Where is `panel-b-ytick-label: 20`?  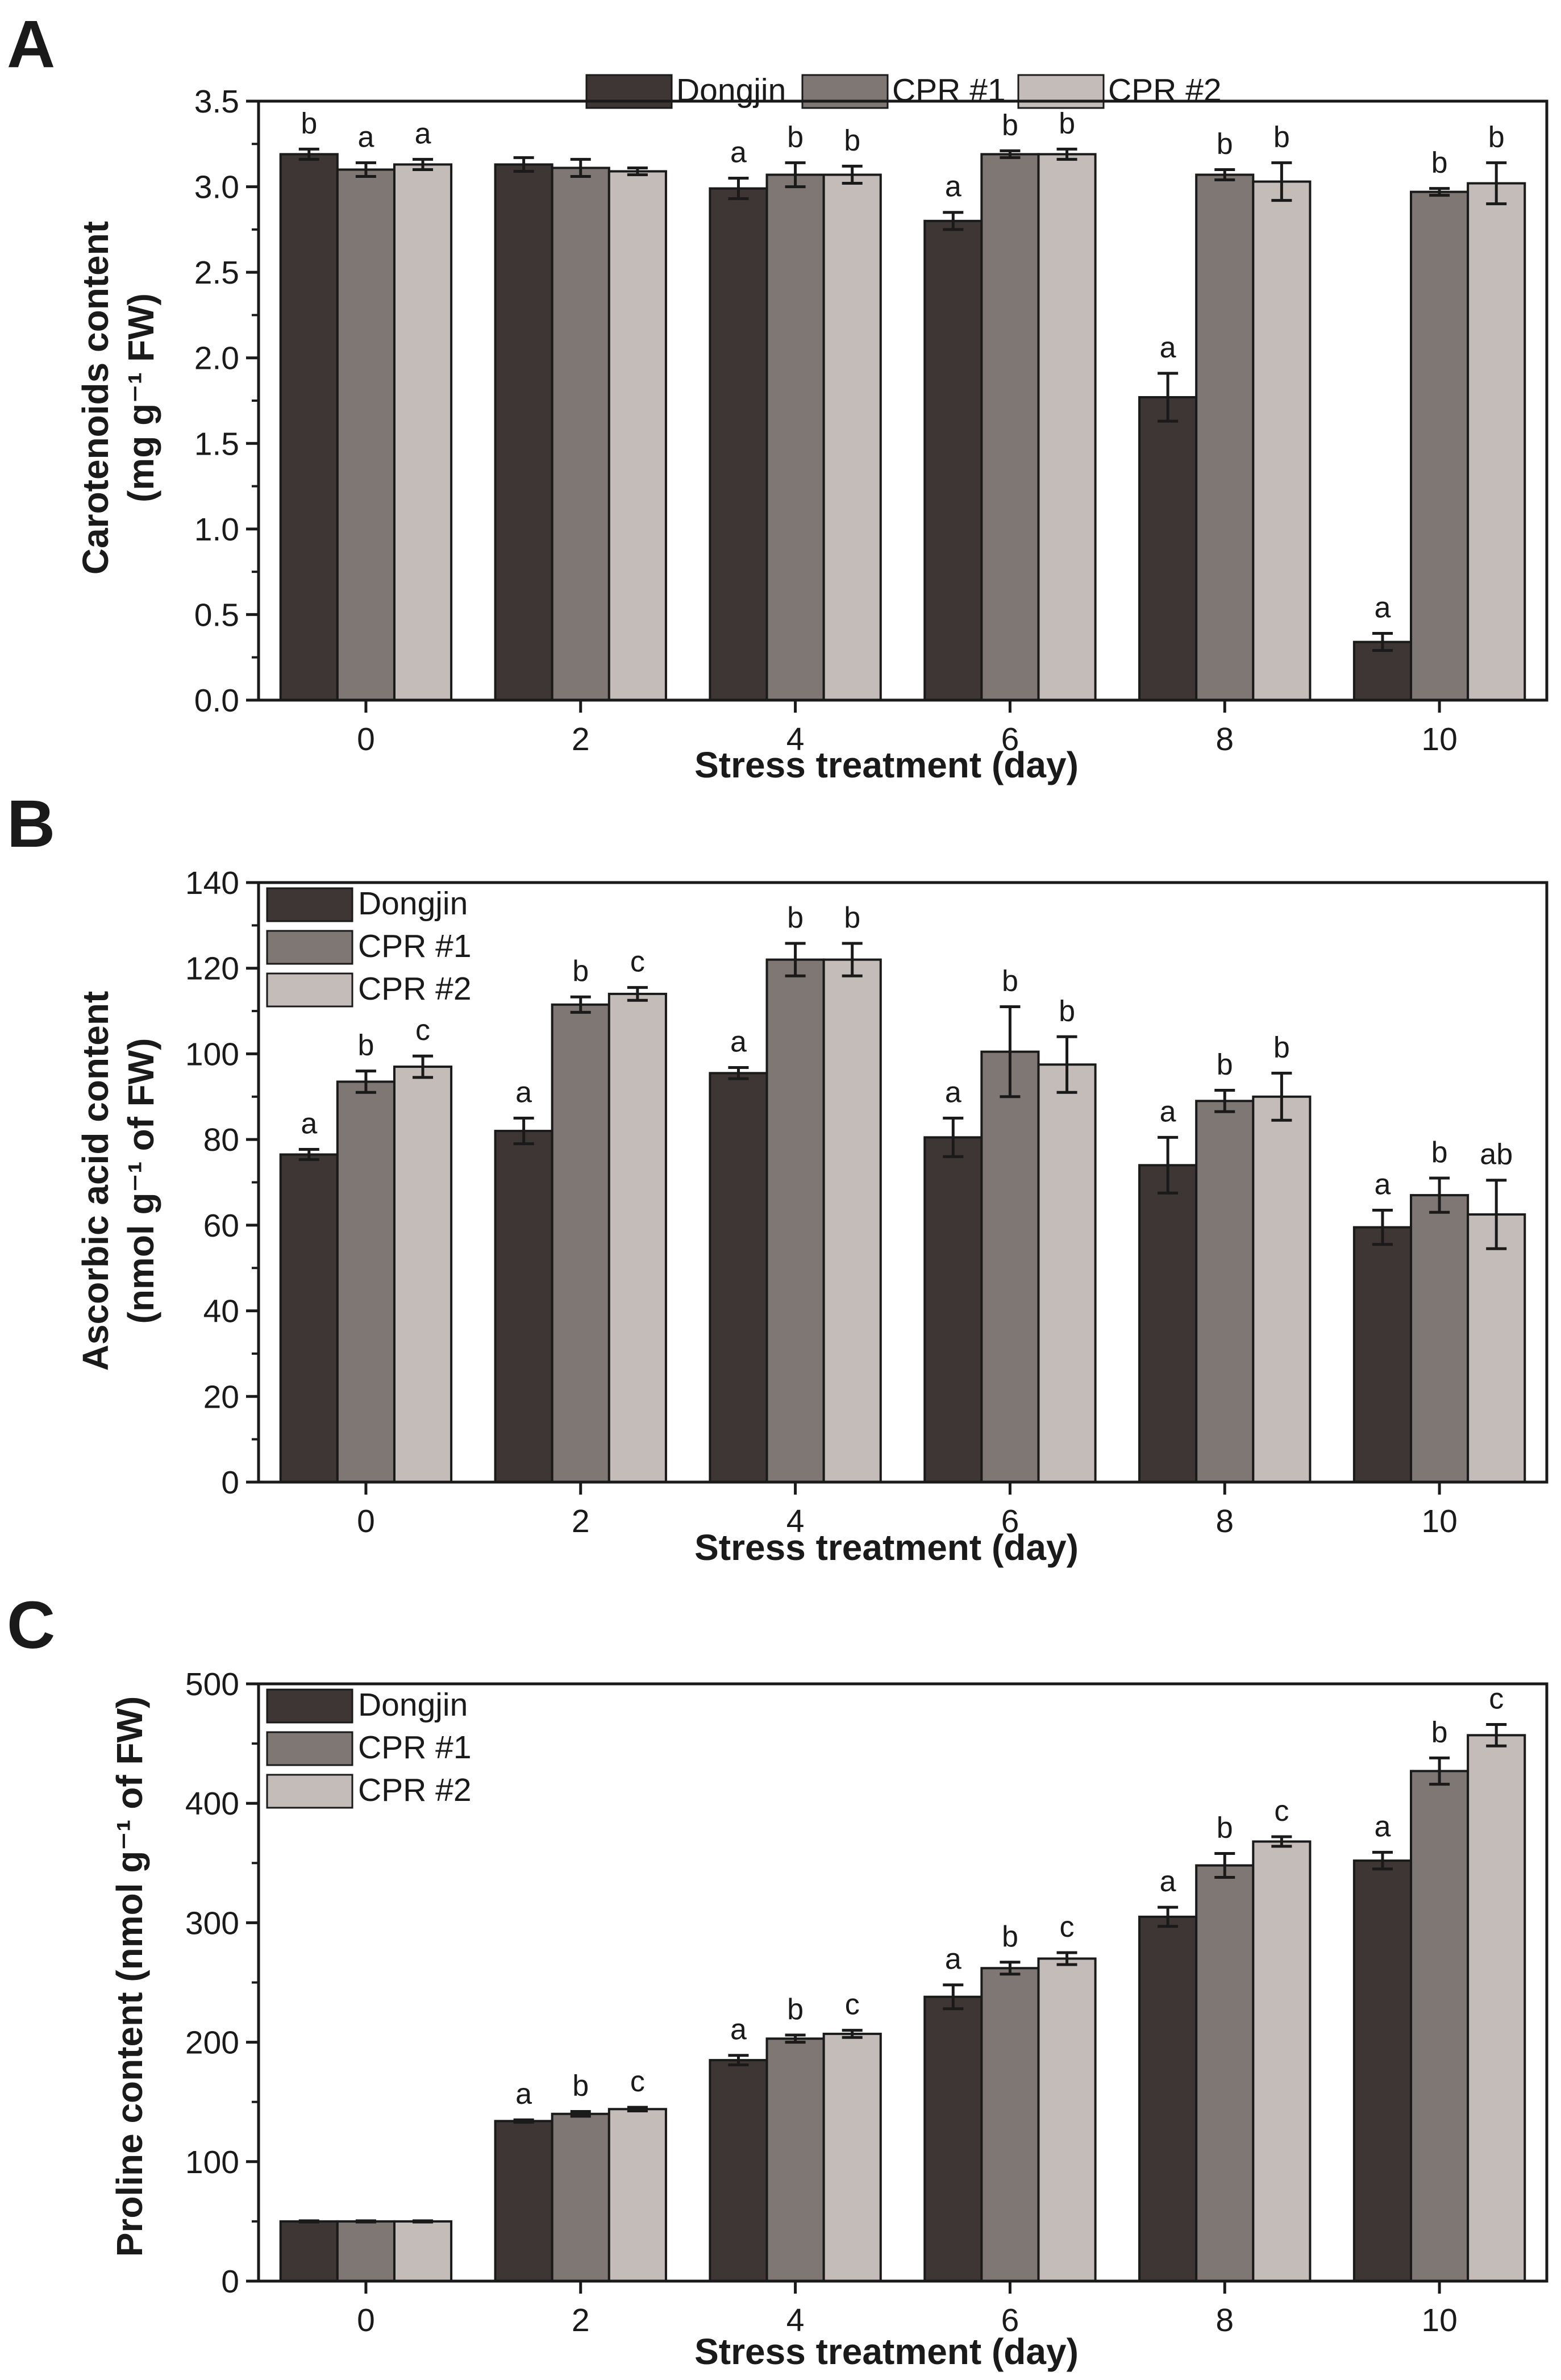 panel-b-ytick-label: 20 is located at coordinates (221, 1397).